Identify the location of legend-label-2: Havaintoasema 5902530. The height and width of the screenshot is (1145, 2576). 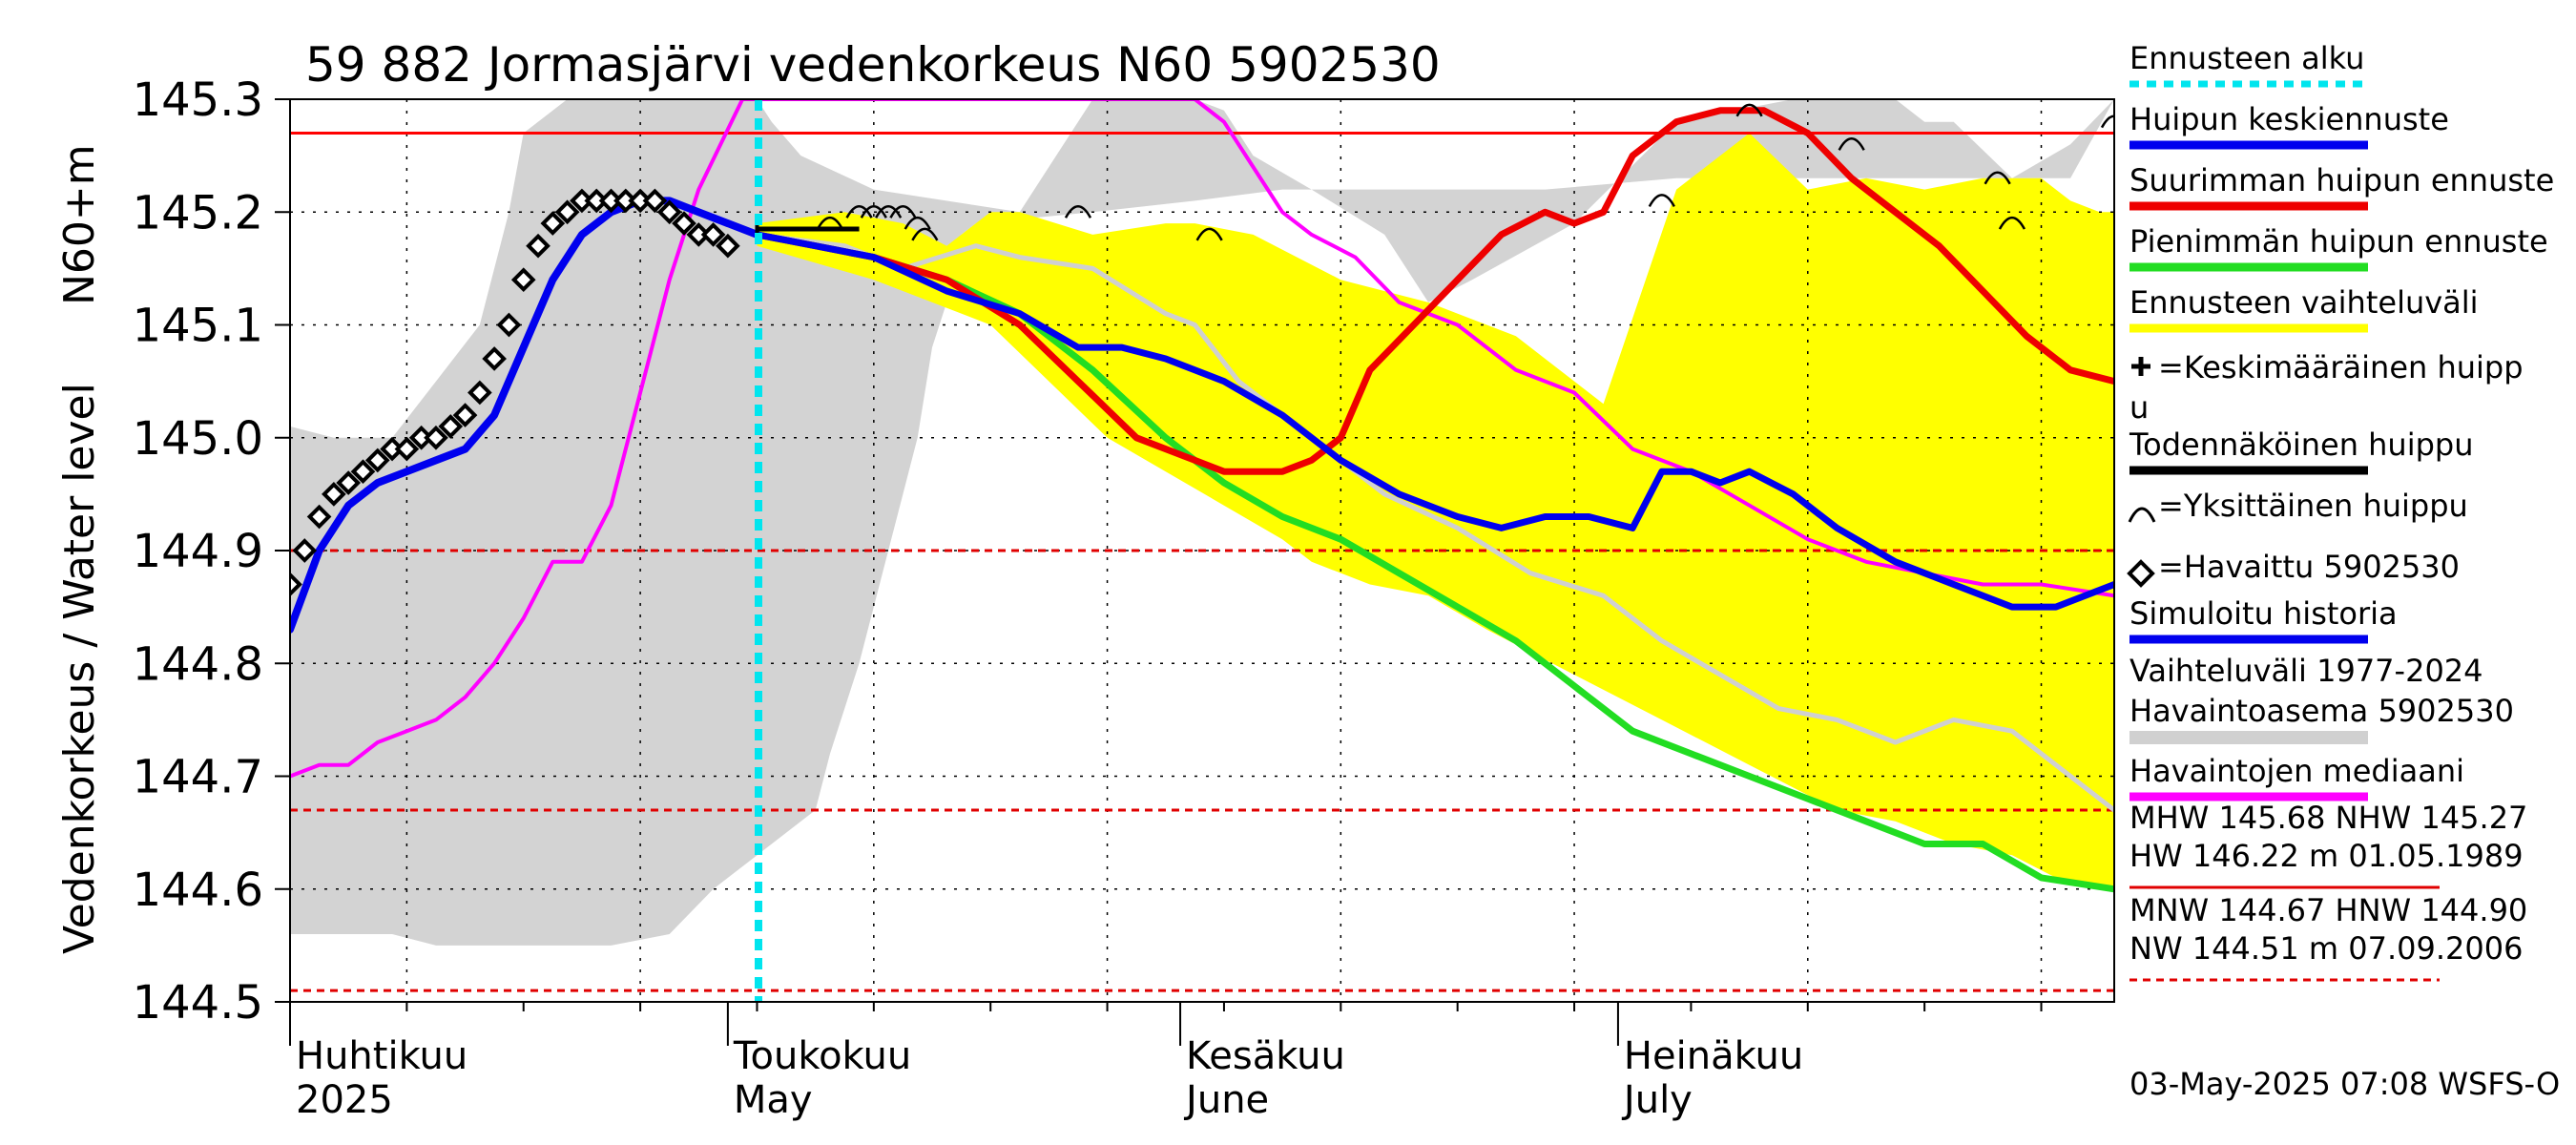
(2321, 711).